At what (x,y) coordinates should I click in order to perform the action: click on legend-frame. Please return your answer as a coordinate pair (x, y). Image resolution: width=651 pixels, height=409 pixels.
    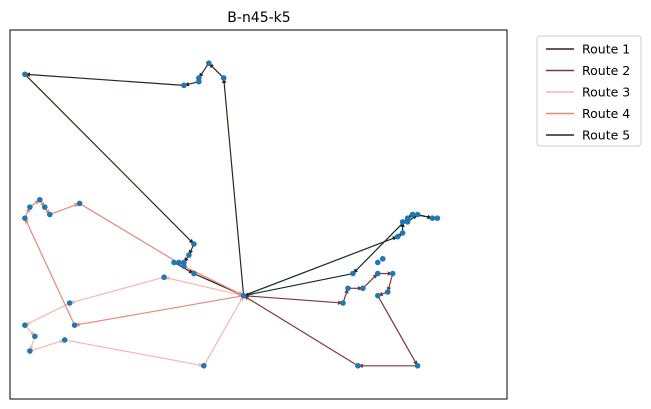
    Looking at the image, I should click on (589, 91).